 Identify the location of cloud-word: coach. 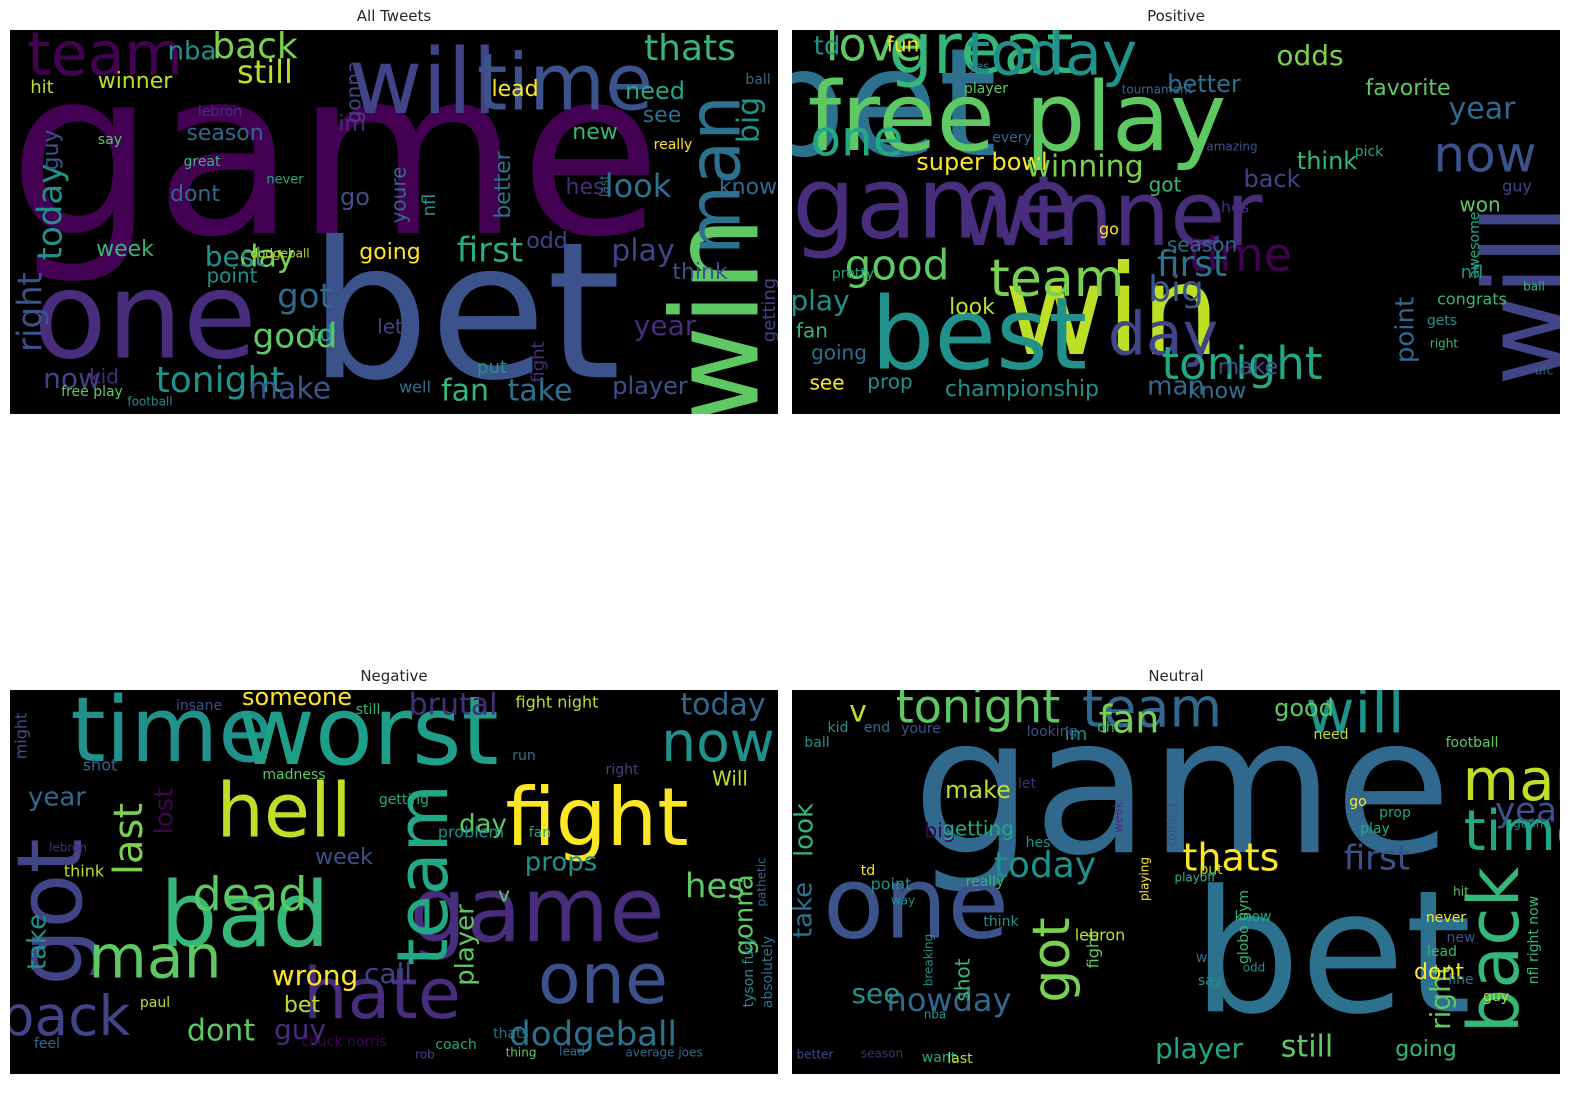
(455, 1045).